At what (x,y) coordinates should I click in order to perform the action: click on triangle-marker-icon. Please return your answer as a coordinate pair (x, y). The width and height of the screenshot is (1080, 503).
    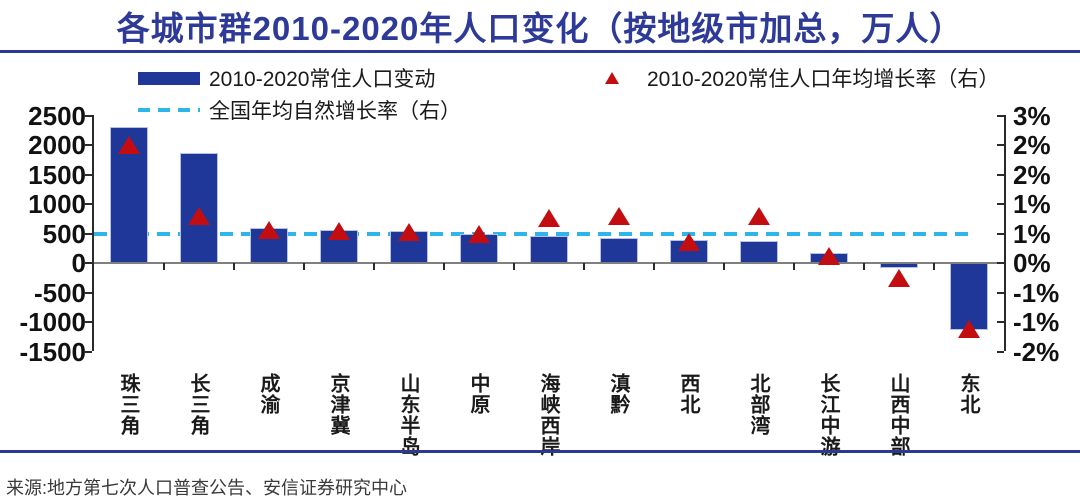
    Looking at the image, I should click on (612, 78).